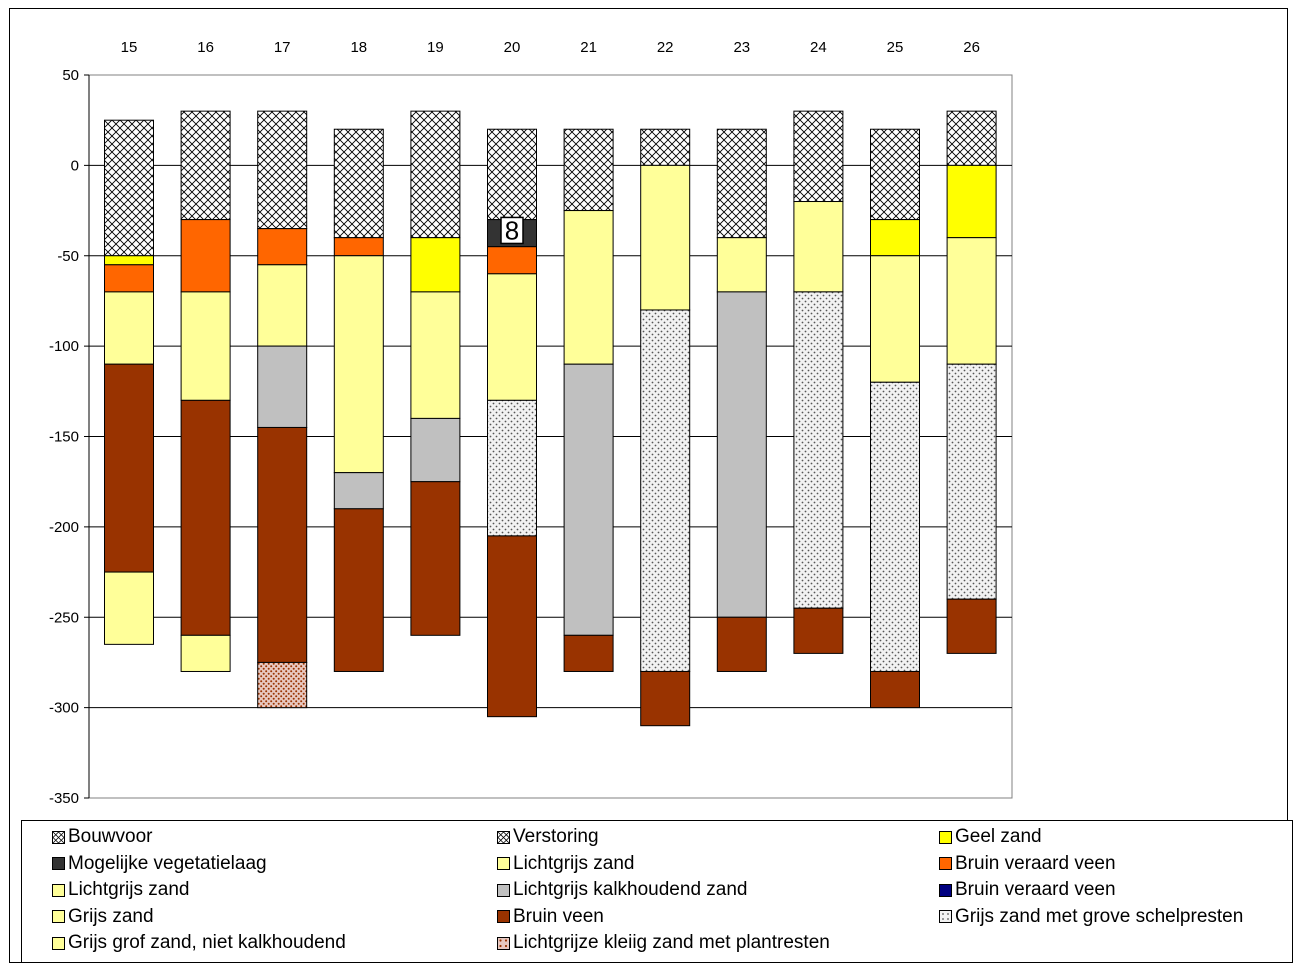 The image size is (1293, 966). Describe the element at coordinates (205, 47) in the screenshot. I see `x-tick-label: 16` at that location.